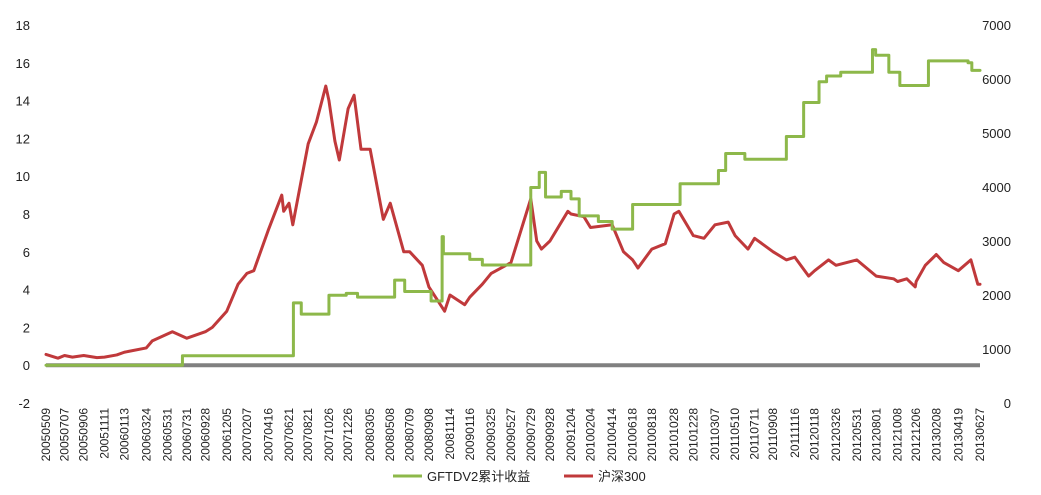  I want to click on x-axis-tick-label: 20101028, so click(674, 435).